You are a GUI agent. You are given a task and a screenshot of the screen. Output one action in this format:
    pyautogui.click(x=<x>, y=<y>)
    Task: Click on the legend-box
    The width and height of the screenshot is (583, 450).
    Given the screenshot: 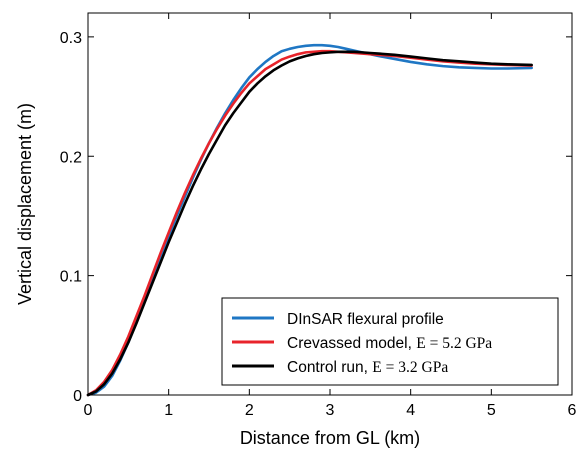 What is the action you would take?
    pyautogui.click(x=390, y=341)
    